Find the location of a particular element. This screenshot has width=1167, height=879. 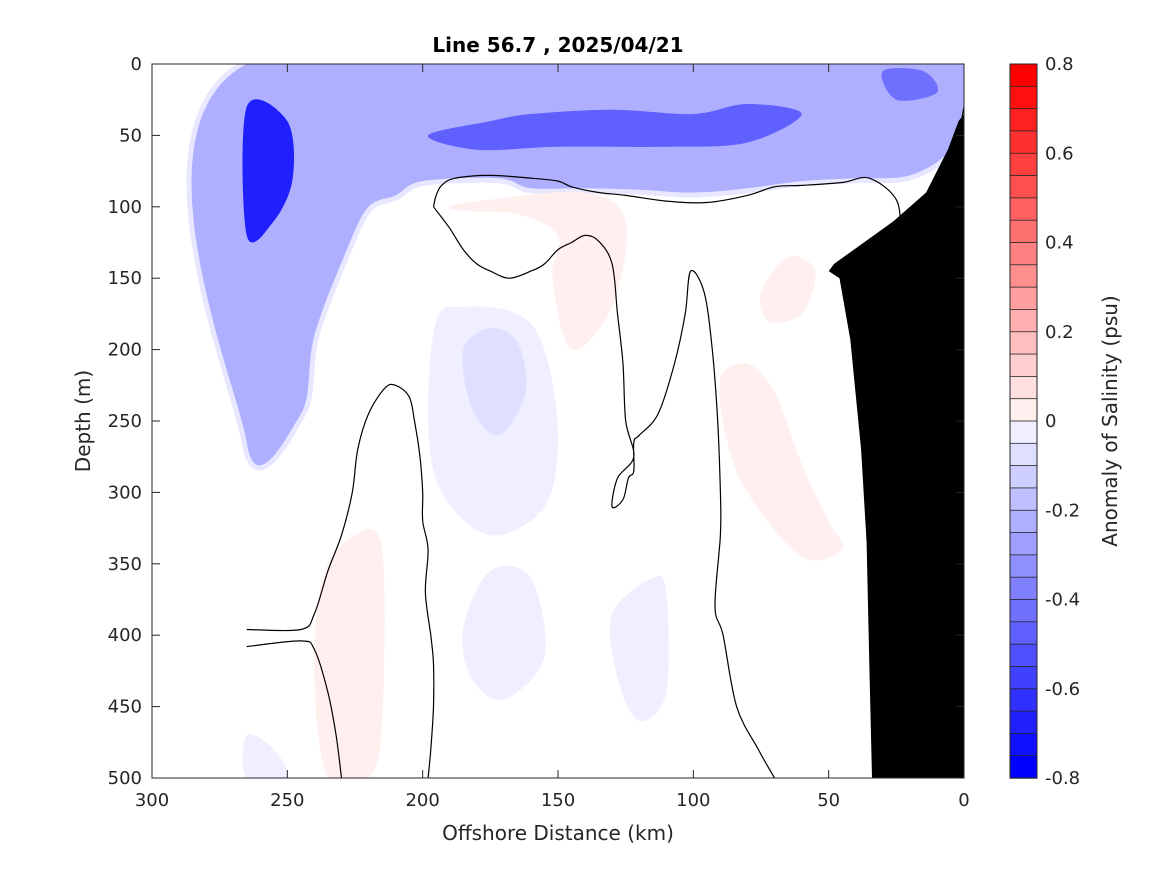

colorbar-tick-label: -0.8 is located at coordinates (1062, 778).